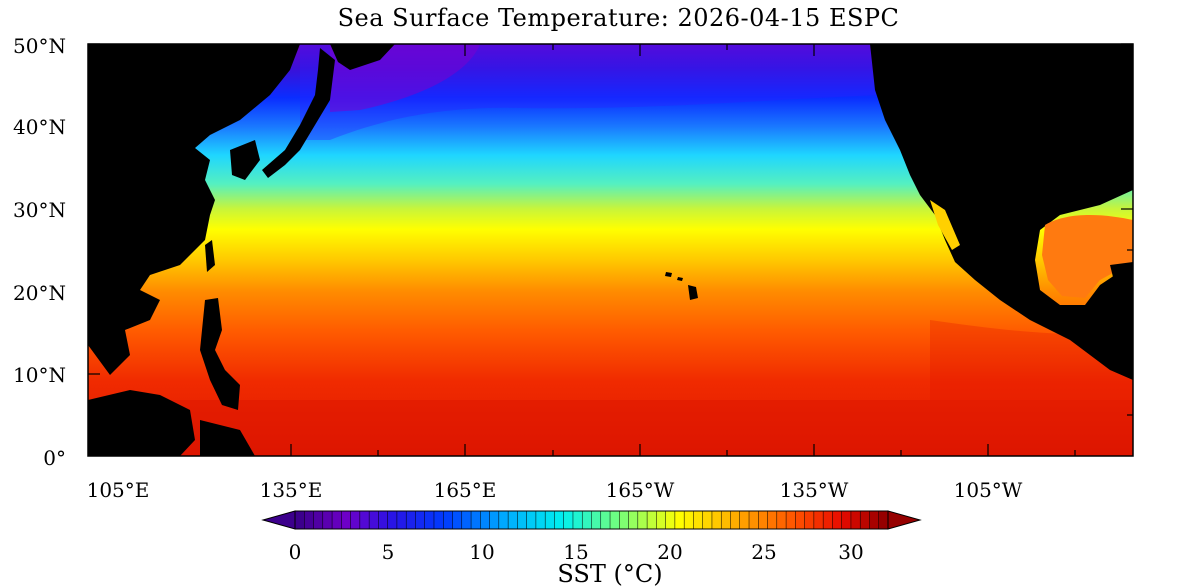  Describe the element at coordinates (670, 552) in the screenshot. I see `colorbar-label-20: 20` at that location.